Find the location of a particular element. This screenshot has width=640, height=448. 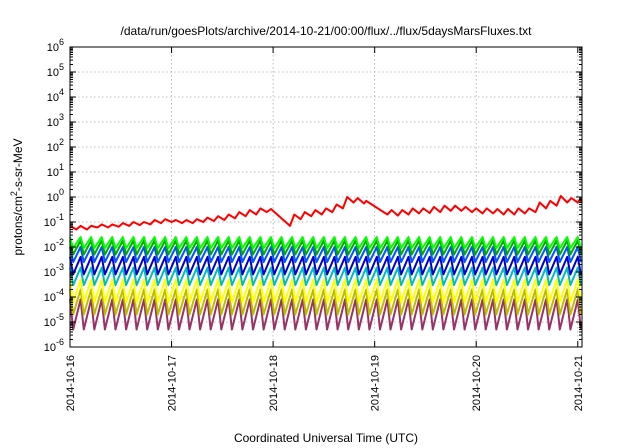

y-tick-exponent: 6 is located at coordinates (61, 42).